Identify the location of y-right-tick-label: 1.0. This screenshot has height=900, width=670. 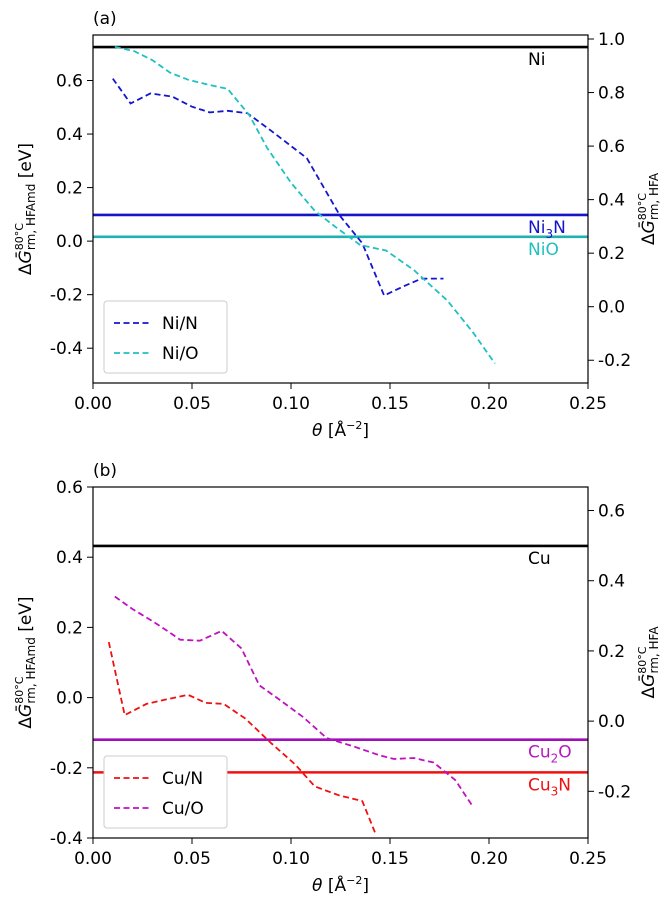
(611, 40).